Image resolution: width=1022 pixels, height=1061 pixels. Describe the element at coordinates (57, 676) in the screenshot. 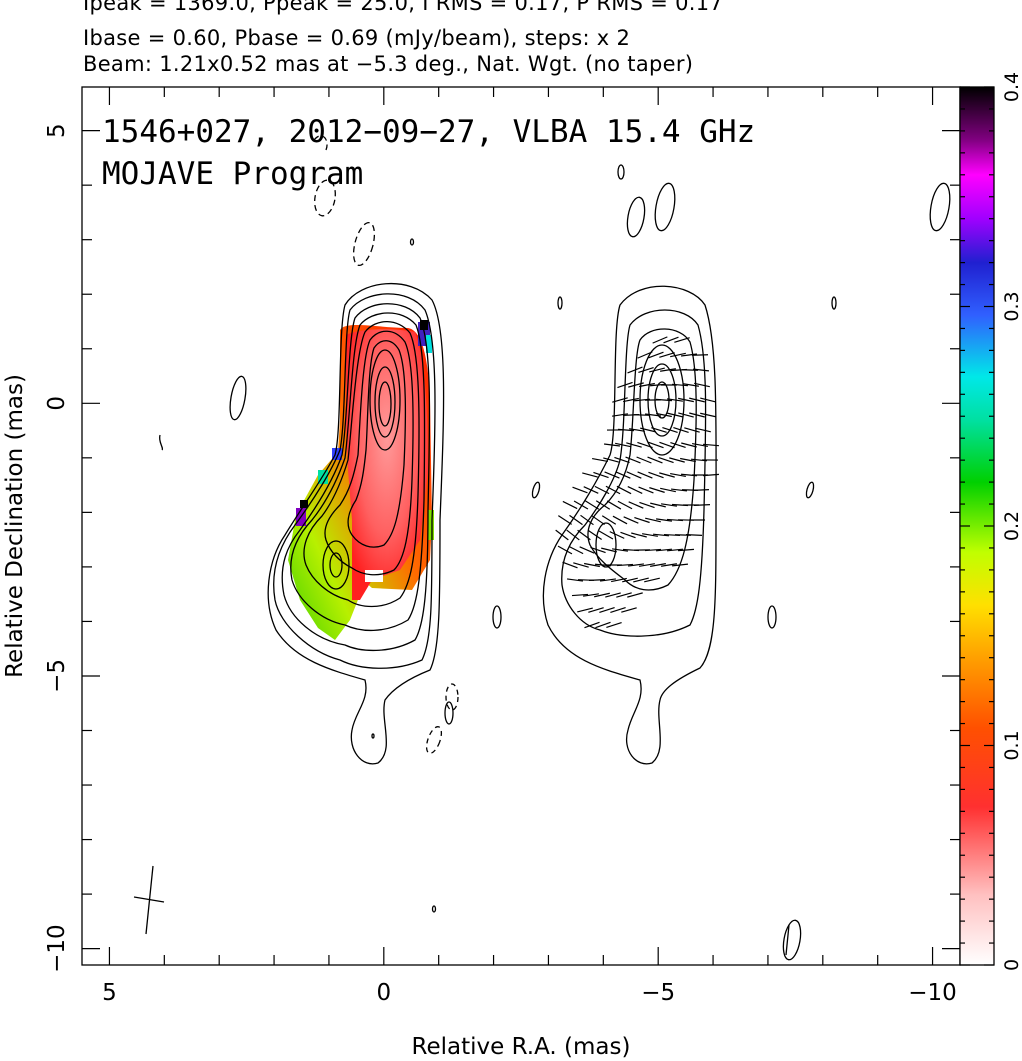

I see `y-tick-label: −5` at that location.